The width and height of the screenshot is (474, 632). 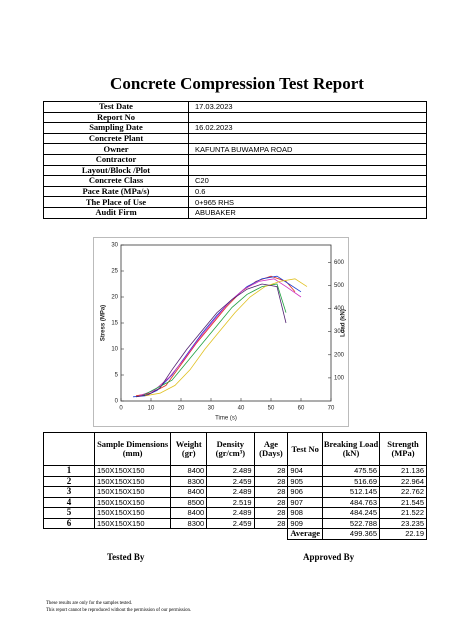 I want to click on header-cell: Test No, so click(x=305, y=449).